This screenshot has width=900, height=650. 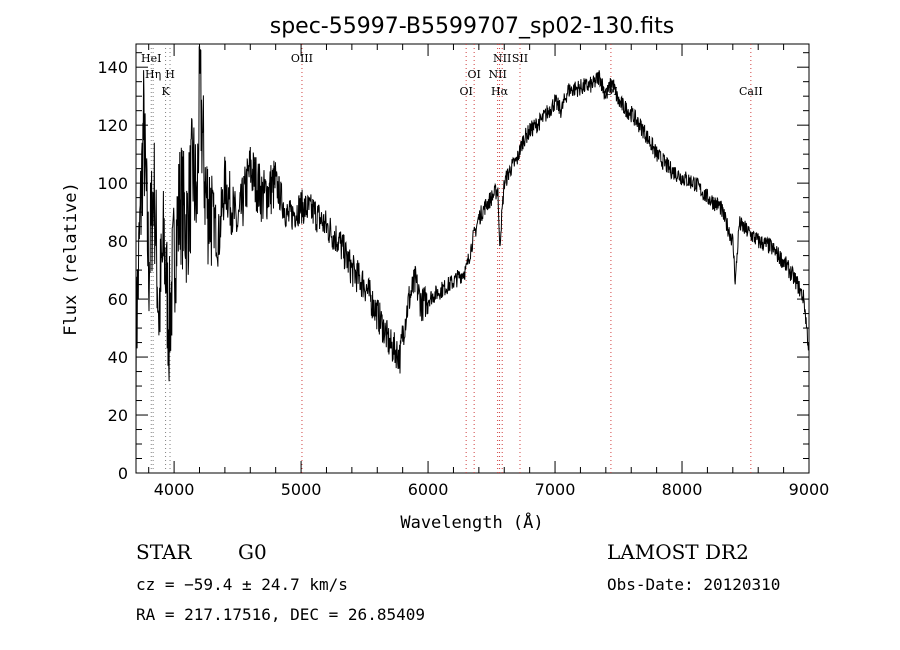 What do you see at coordinates (112, 125) in the screenshot?
I see `y-tick-label: 120` at bounding box center [112, 125].